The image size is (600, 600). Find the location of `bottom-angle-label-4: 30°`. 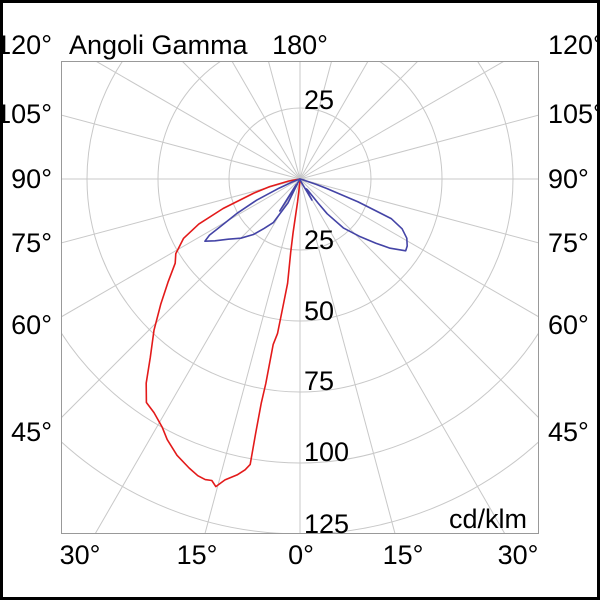

bottom-angle-label-4: 30° is located at coordinates (518, 555).